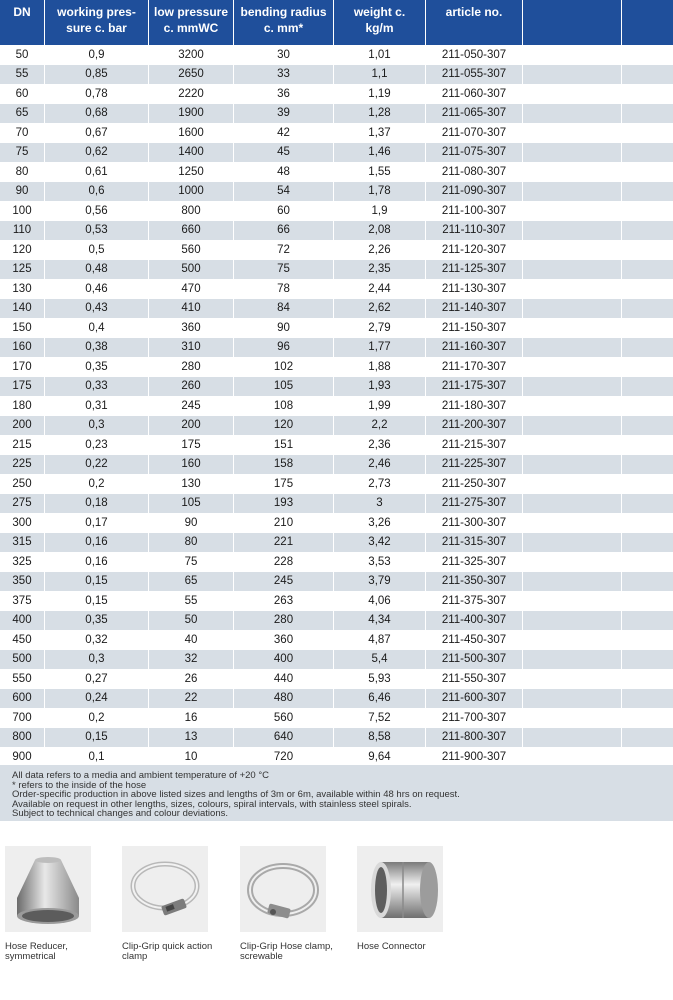 The image size is (673, 1000). What do you see at coordinates (191, 581) in the screenshot?
I see `table-cell: 65` at bounding box center [191, 581].